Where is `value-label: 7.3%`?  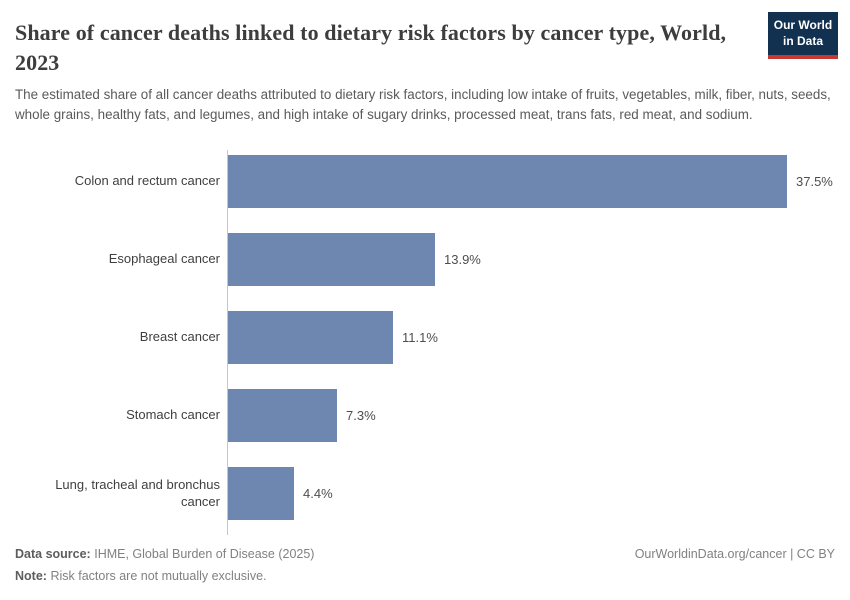 value-label: 7.3% is located at coordinates (361, 415).